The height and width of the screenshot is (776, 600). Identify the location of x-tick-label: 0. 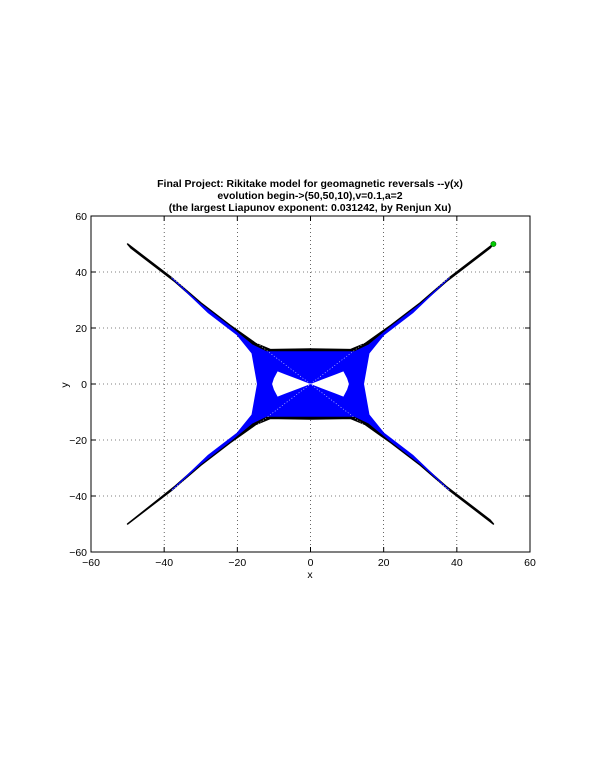
(311, 563).